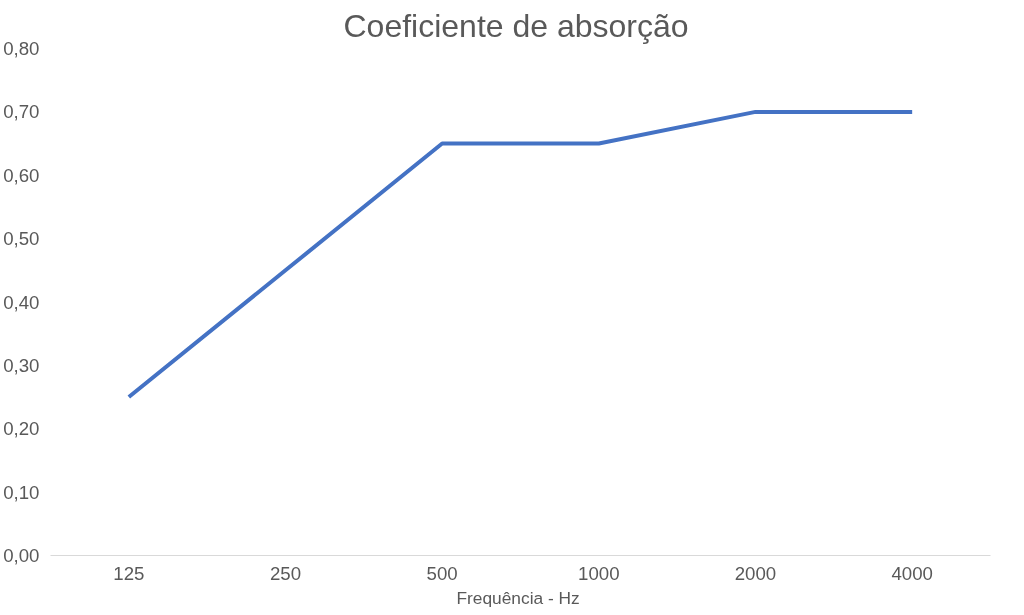 This screenshot has width=1024, height=615. What do you see at coordinates (21, 365) in the screenshot?
I see `y-tick-label: 0,30` at bounding box center [21, 365].